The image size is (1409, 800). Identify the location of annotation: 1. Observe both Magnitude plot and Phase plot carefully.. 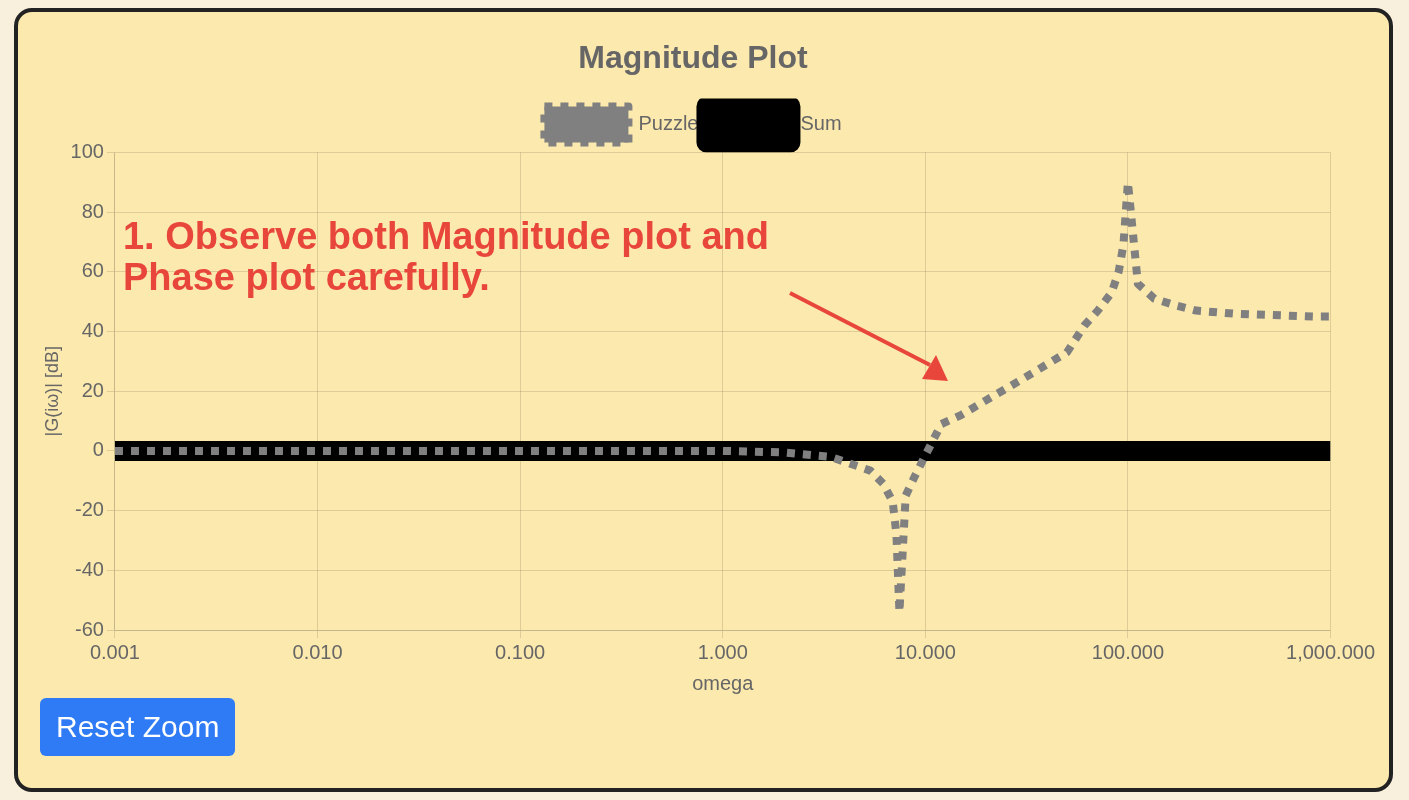
(446, 257).